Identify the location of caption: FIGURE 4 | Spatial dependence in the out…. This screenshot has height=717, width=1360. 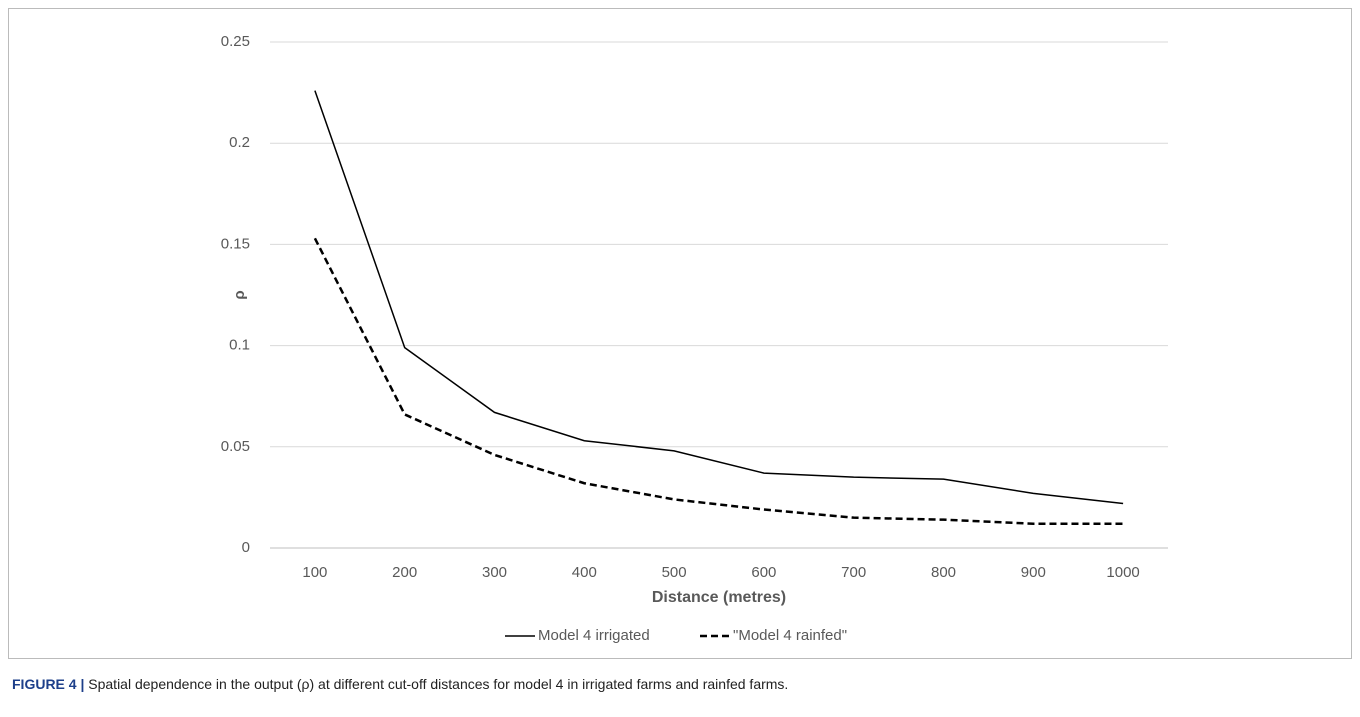
(400, 684).